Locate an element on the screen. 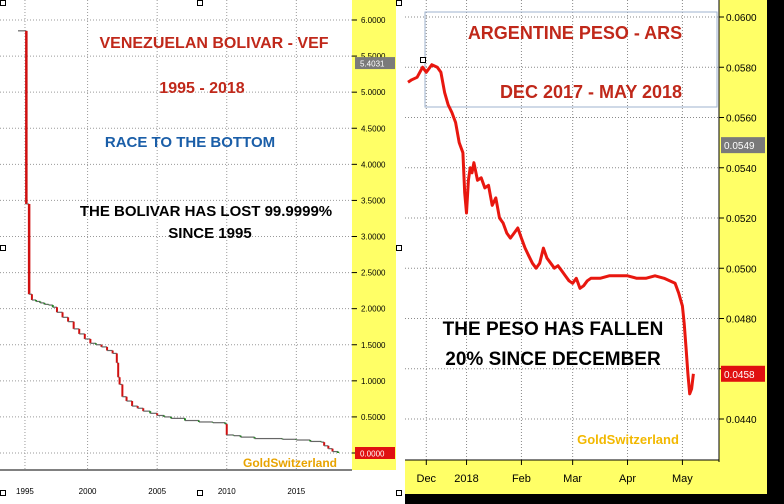  ars-y-tick-label: 0.0480 is located at coordinates (741, 320).